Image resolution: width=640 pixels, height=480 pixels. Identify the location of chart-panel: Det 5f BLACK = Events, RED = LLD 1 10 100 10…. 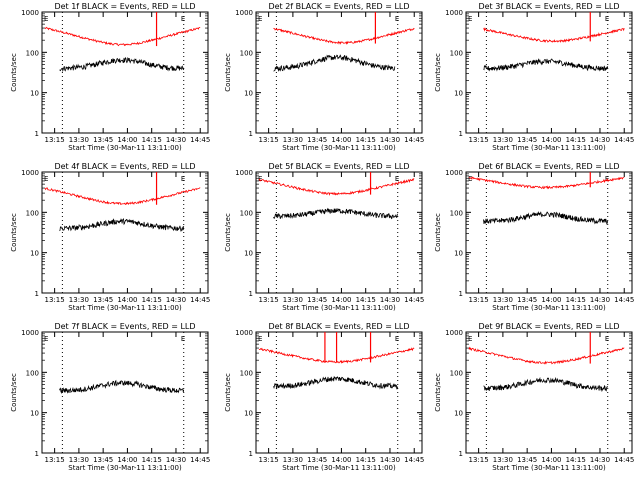
(324, 237).